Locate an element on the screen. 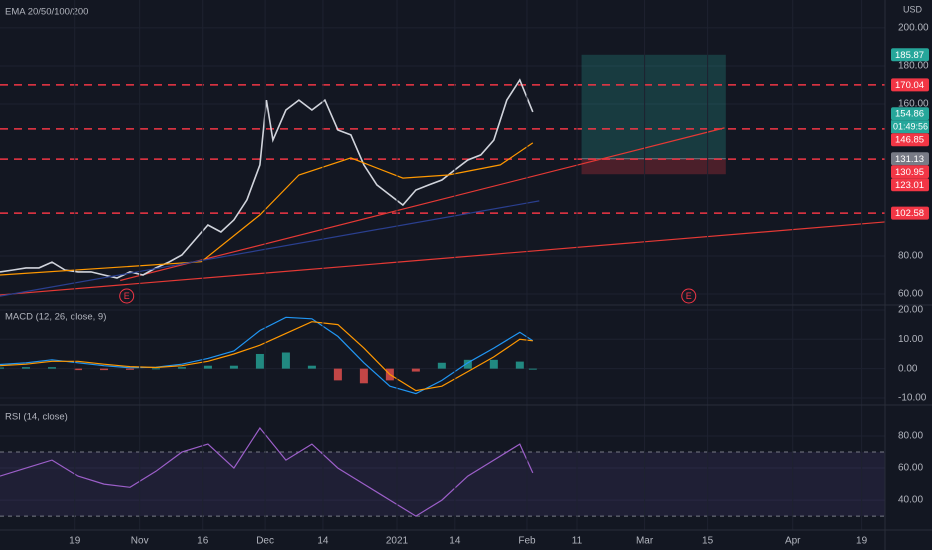  price-tag-label: 185.87 is located at coordinates (909, 55).